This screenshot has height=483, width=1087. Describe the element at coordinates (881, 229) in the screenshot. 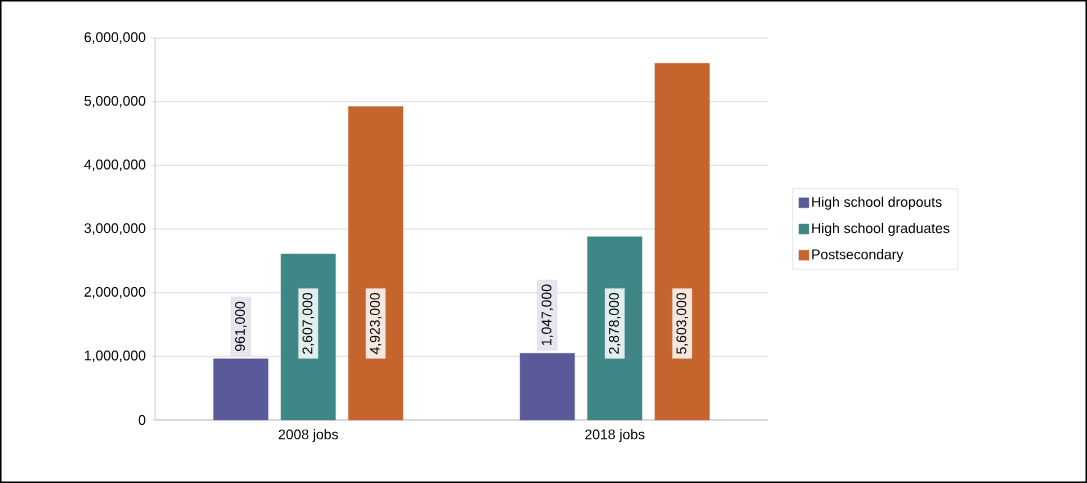

I see `legend-label: High school graduates` at that location.